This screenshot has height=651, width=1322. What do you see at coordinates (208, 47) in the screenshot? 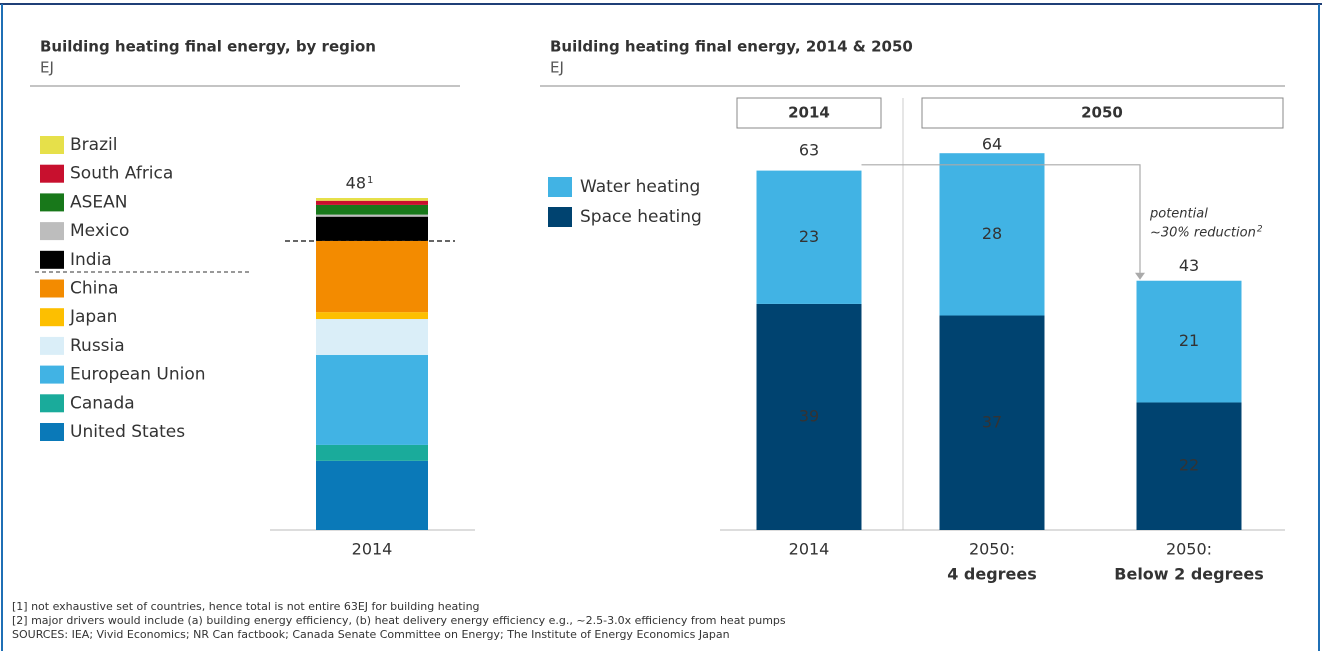
I see `chart-title: Building heating final energy, by region` at bounding box center [208, 47].